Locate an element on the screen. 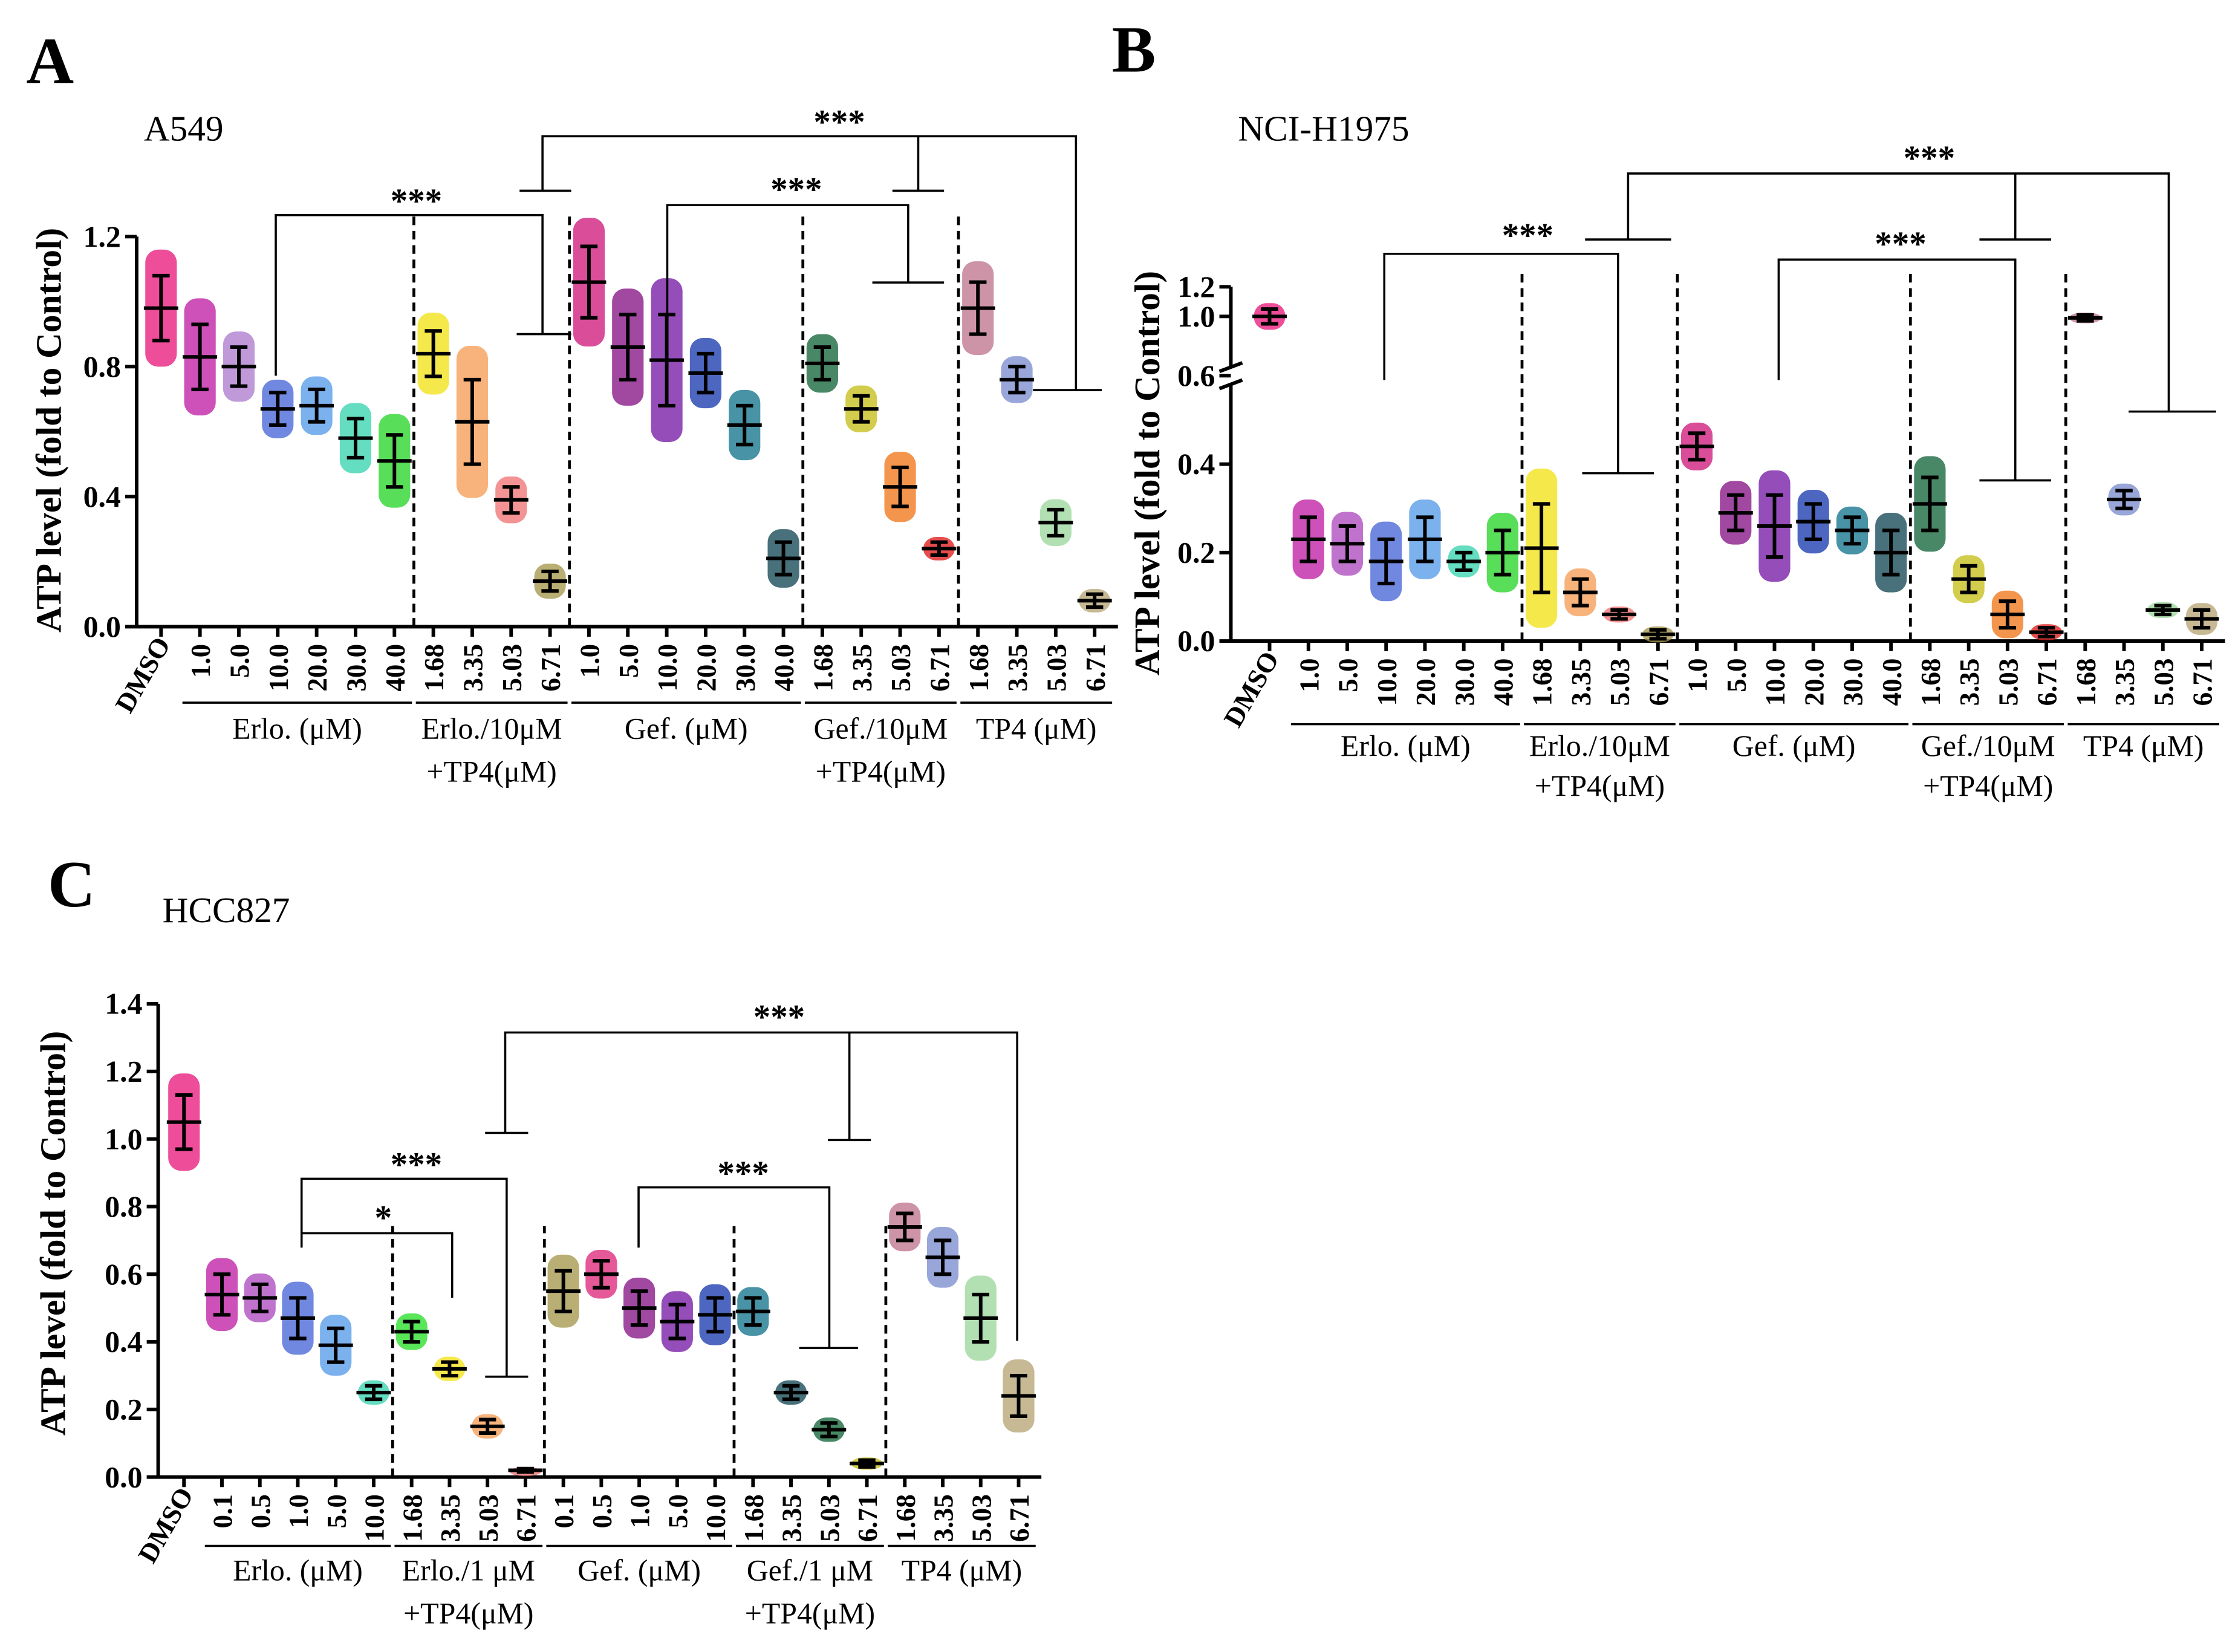 This screenshot has height=1652, width=2238. y-tick-label: 1.4 is located at coordinates (124, 1004).